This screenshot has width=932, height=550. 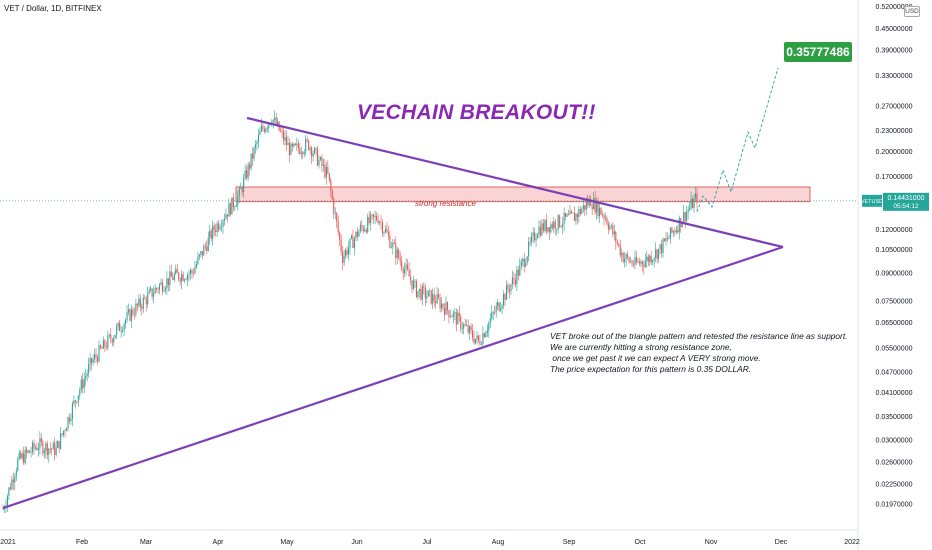 I want to click on y-tick-label: 0.09000000, so click(x=894, y=274).